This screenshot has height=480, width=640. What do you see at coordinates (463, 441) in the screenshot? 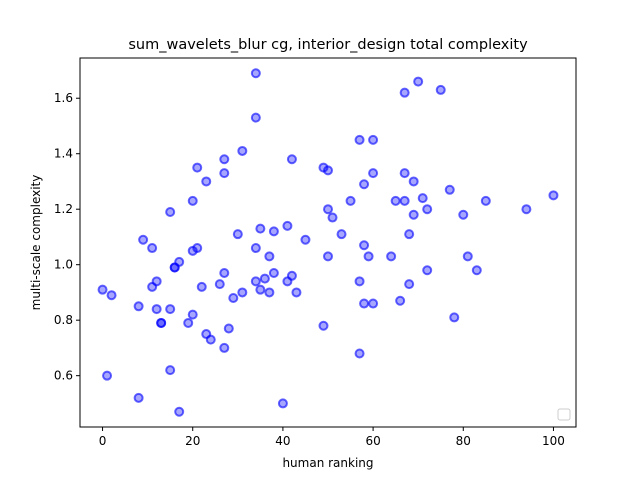
I see `x-tick-label: 80` at bounding box center [463, 441].